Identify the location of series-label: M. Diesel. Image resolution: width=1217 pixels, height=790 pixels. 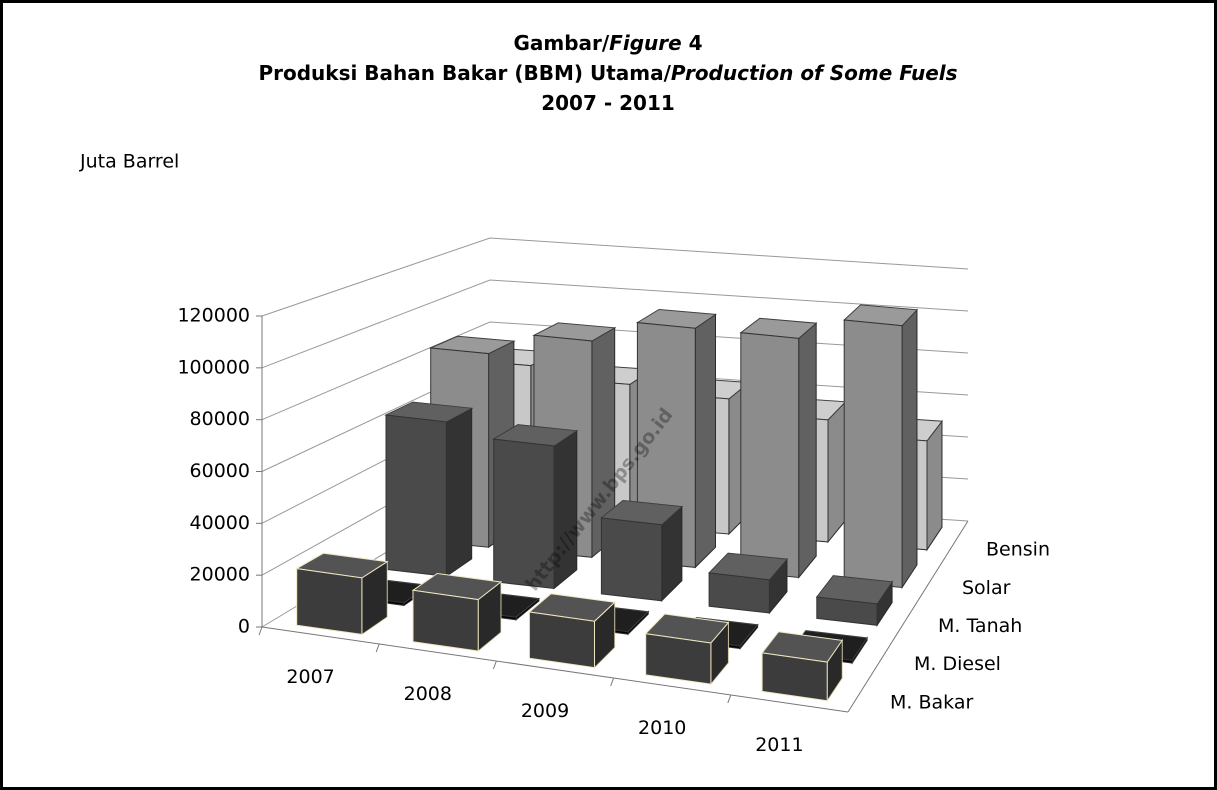
(957, 664).